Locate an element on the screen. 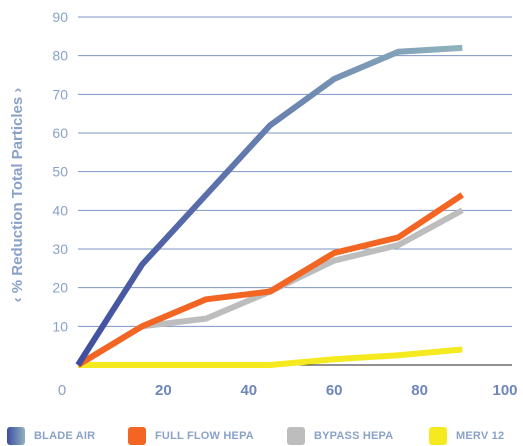  x-tick-labels: 0 20 40 60 80 100 is located at coordinates (288, 390).